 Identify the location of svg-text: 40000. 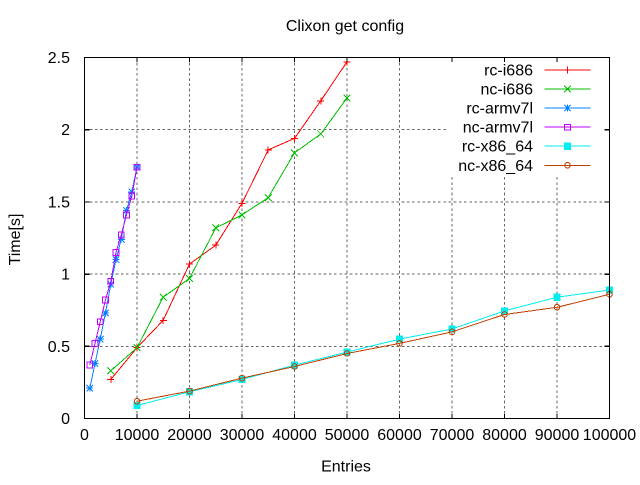
(294, 435).